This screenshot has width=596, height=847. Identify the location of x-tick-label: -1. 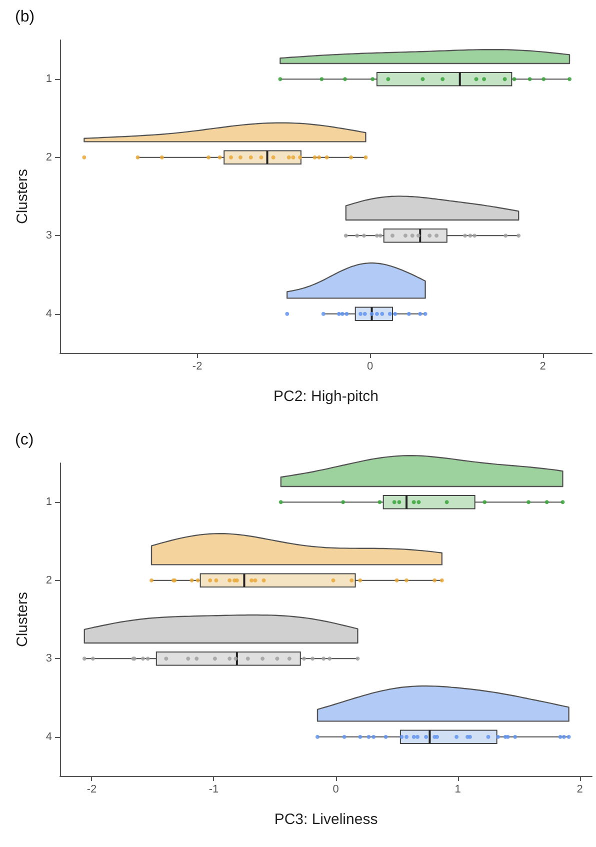
(213, 790).